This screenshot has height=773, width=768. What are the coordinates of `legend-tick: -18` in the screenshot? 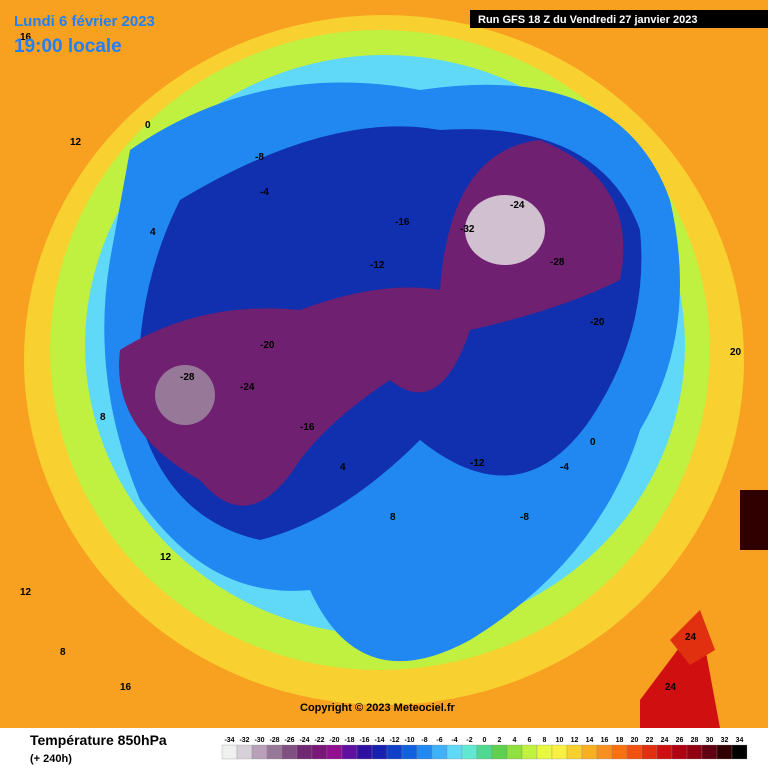 It's located at (349, 740).